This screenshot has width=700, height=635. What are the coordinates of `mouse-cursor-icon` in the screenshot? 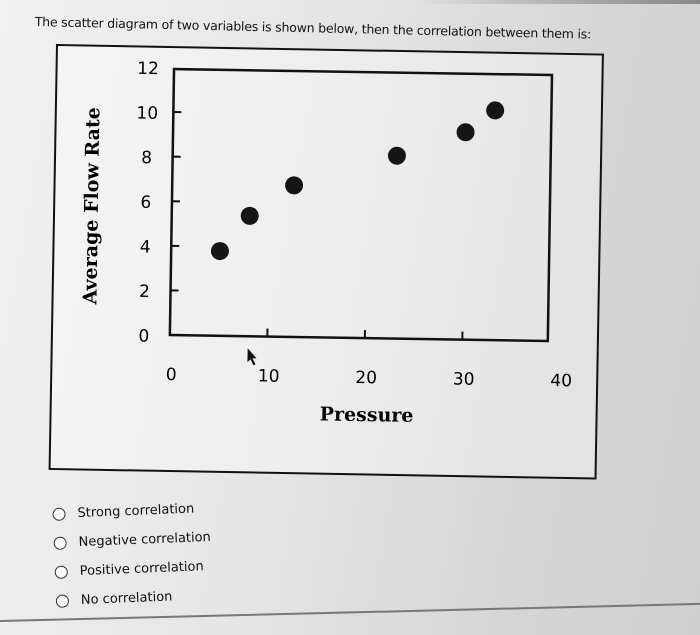 It's located at (252, 357).